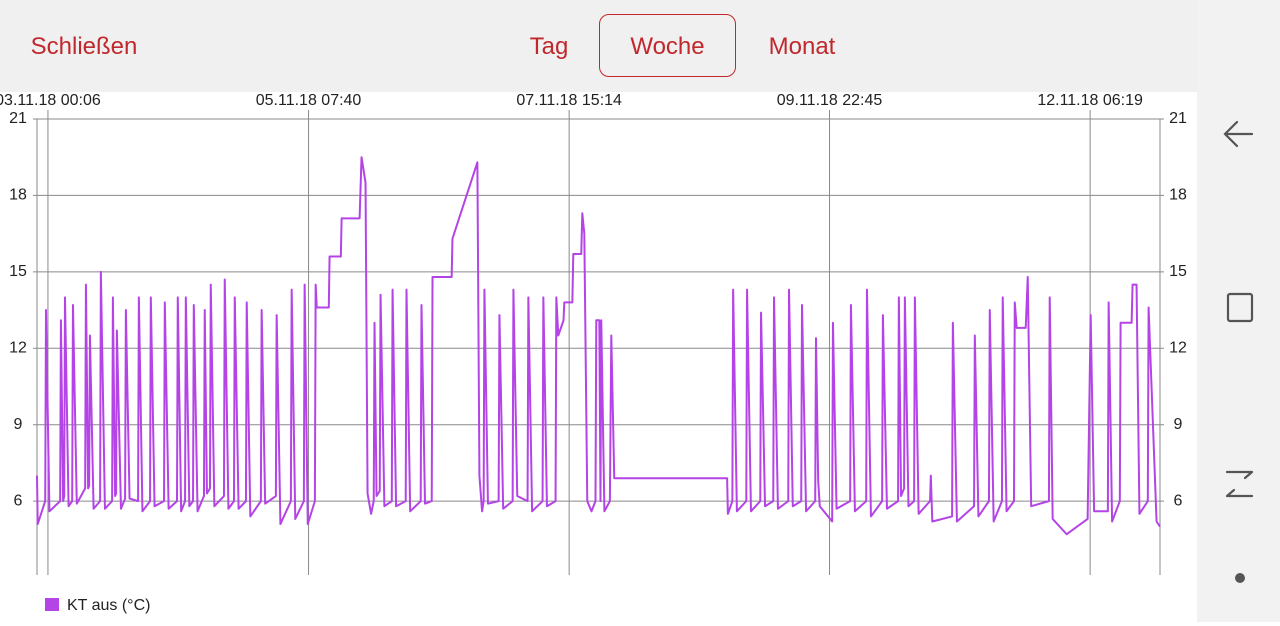 The image size is (1280, 626). Describe the element at coordinates (18, 195) in the screenshot. I see `y-tick-label: 18` at that location.